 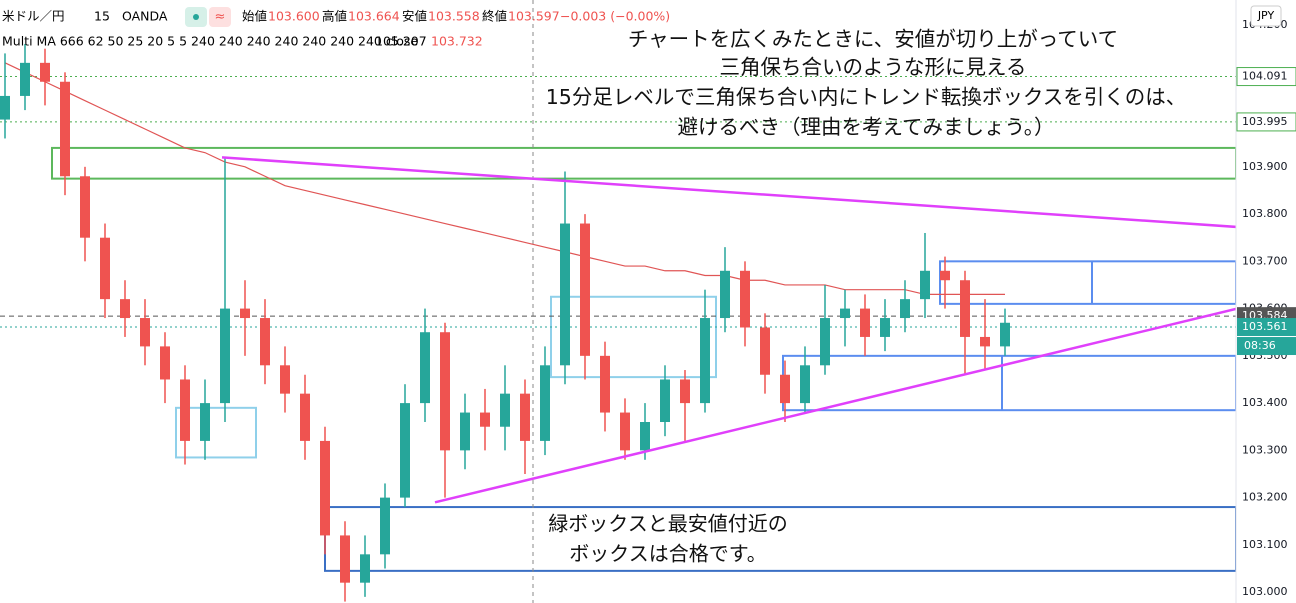 What do you see at coordinates (534, 16) in the screenshot?
I see `ohlc-value: 103.597` at bounding box center [534, 16].